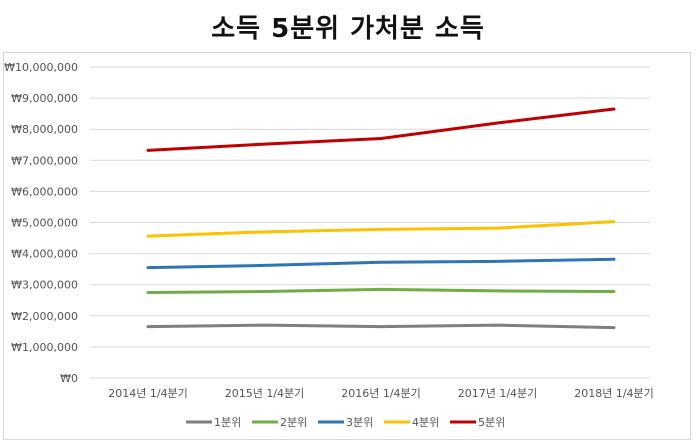 This screenshot has width=696, height=445. Describe the element at coordinates (381, 229) in the screenshot. I see `series-line-4분위` at that location.